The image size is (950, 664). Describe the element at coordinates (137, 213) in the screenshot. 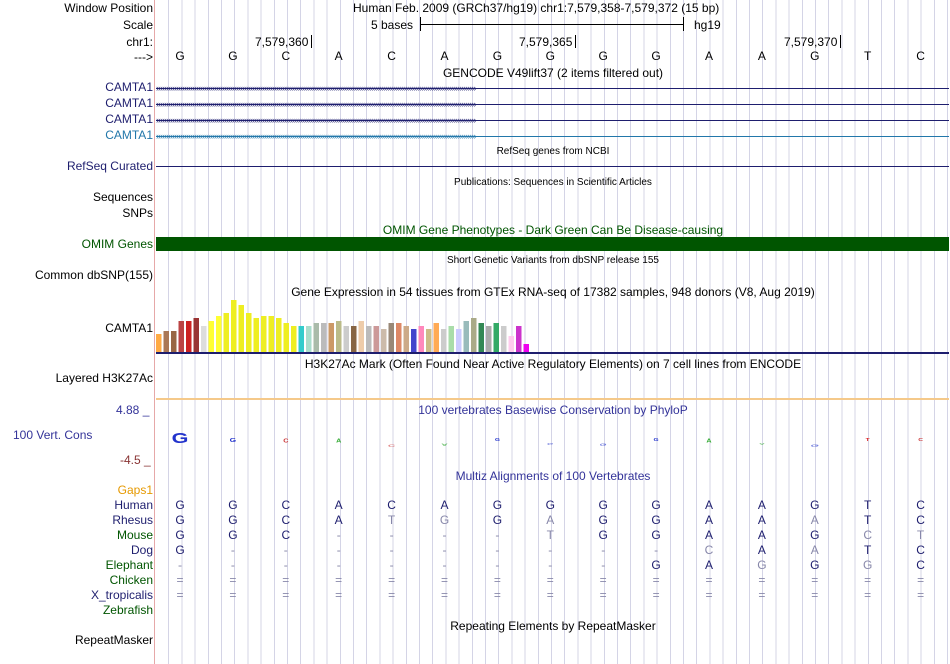

I see `publications-snps-label: SNPs` at that location.